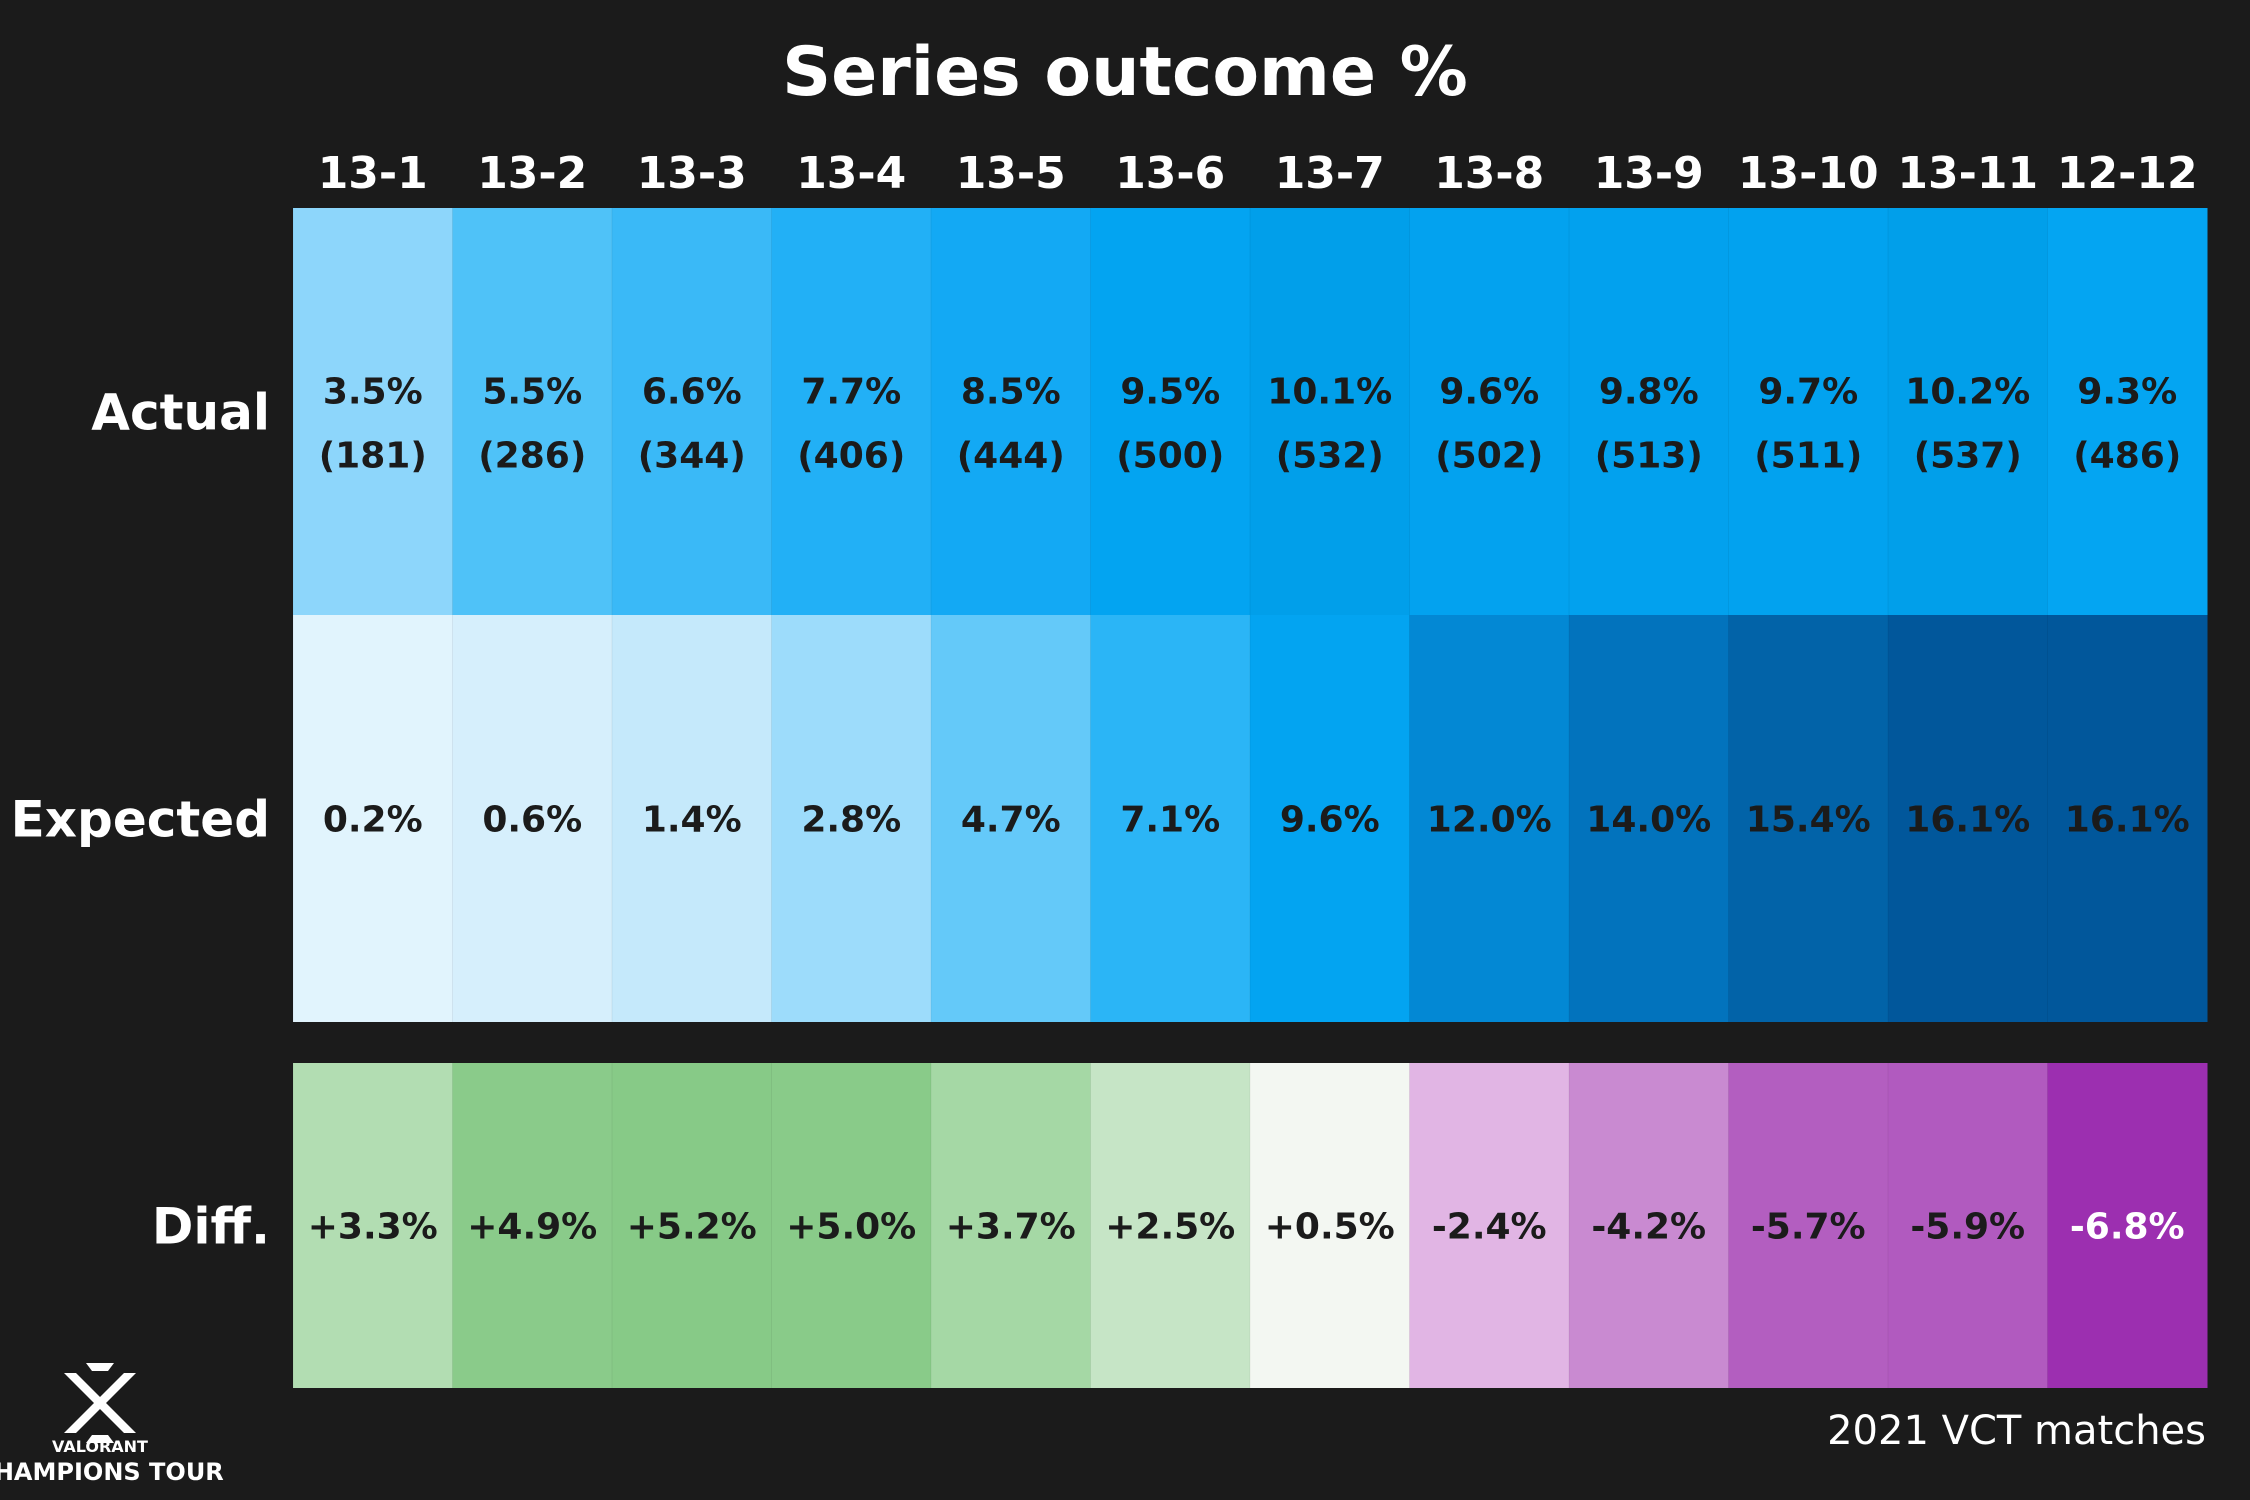 The height and width of the screenshot is (1500, 2250). What do you see at coordinates (1329, 392) in the screenshot?
I see `cell-value-label: 10.1%` at bounding box center [1329, 392].